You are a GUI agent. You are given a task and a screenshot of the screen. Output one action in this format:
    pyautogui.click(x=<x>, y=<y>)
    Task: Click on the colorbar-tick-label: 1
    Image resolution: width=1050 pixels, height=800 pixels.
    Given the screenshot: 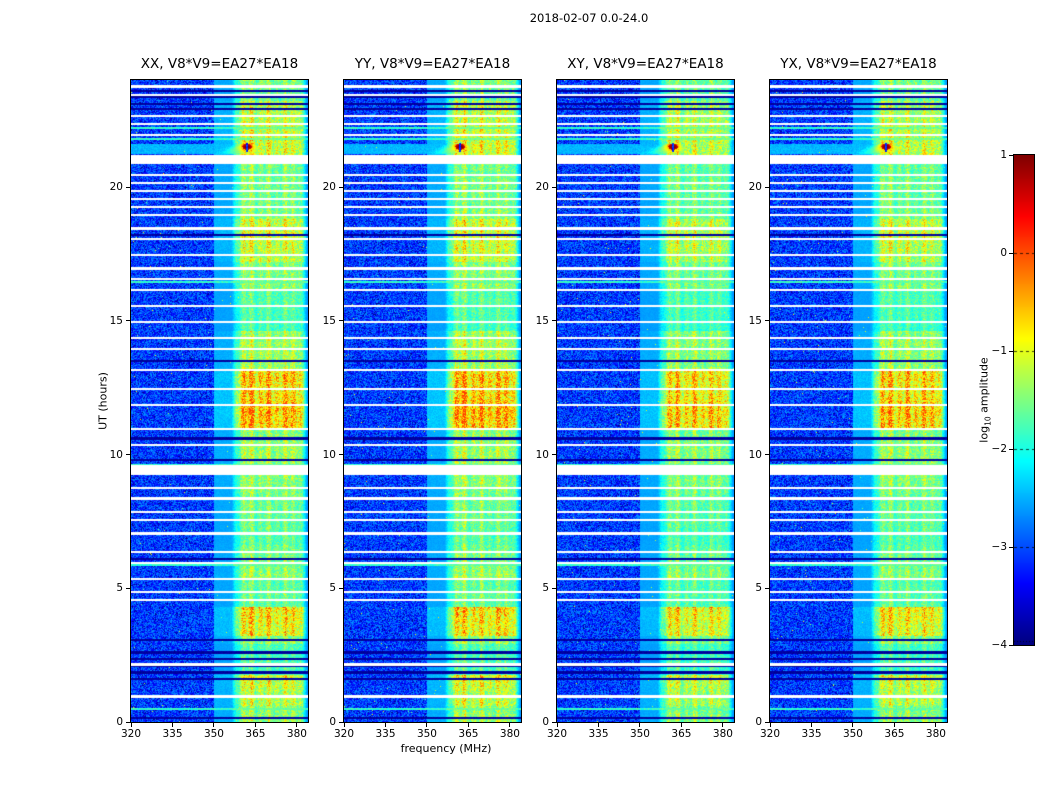 What is the action you would take?
    pyautogui.click(x=1003, y=155)
    